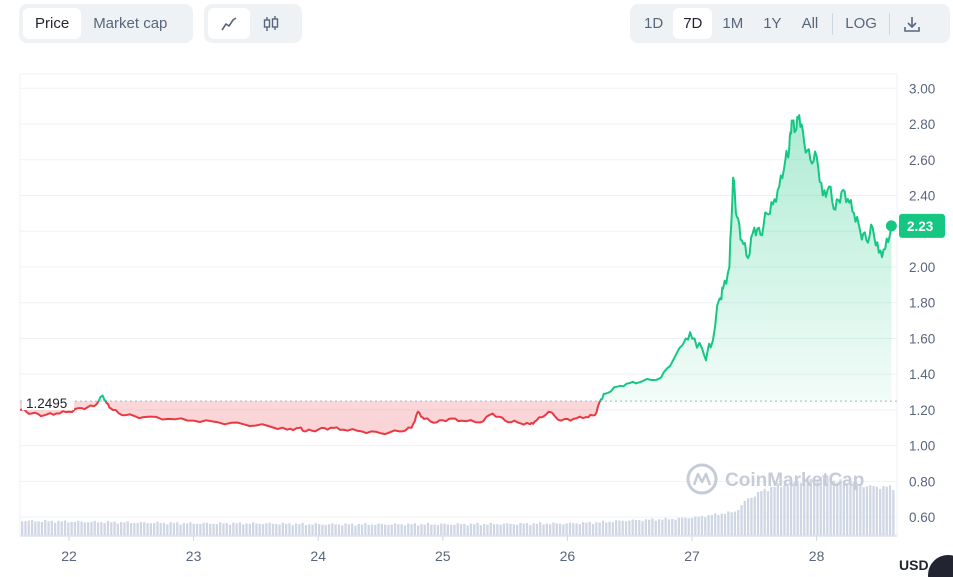  Describe the element at coordinates (861, 23) in the screenshot. I see `log-scale-toggle: LOG` at that location.